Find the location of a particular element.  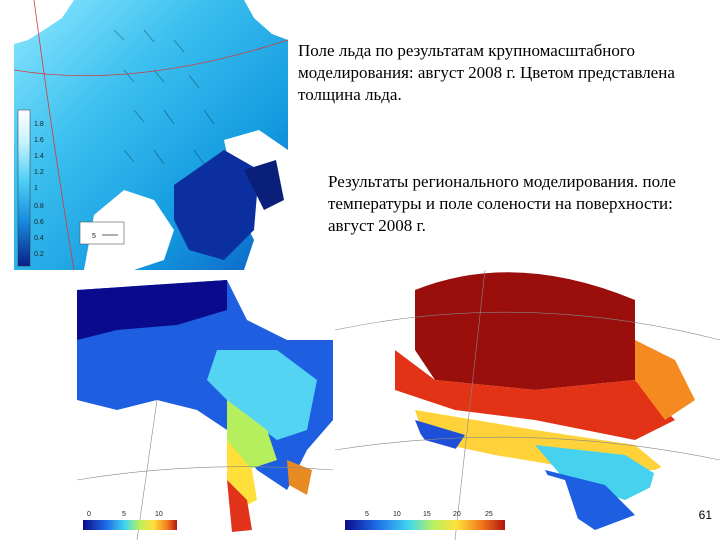

page-number: 61 is located at coordinates (705, 515).